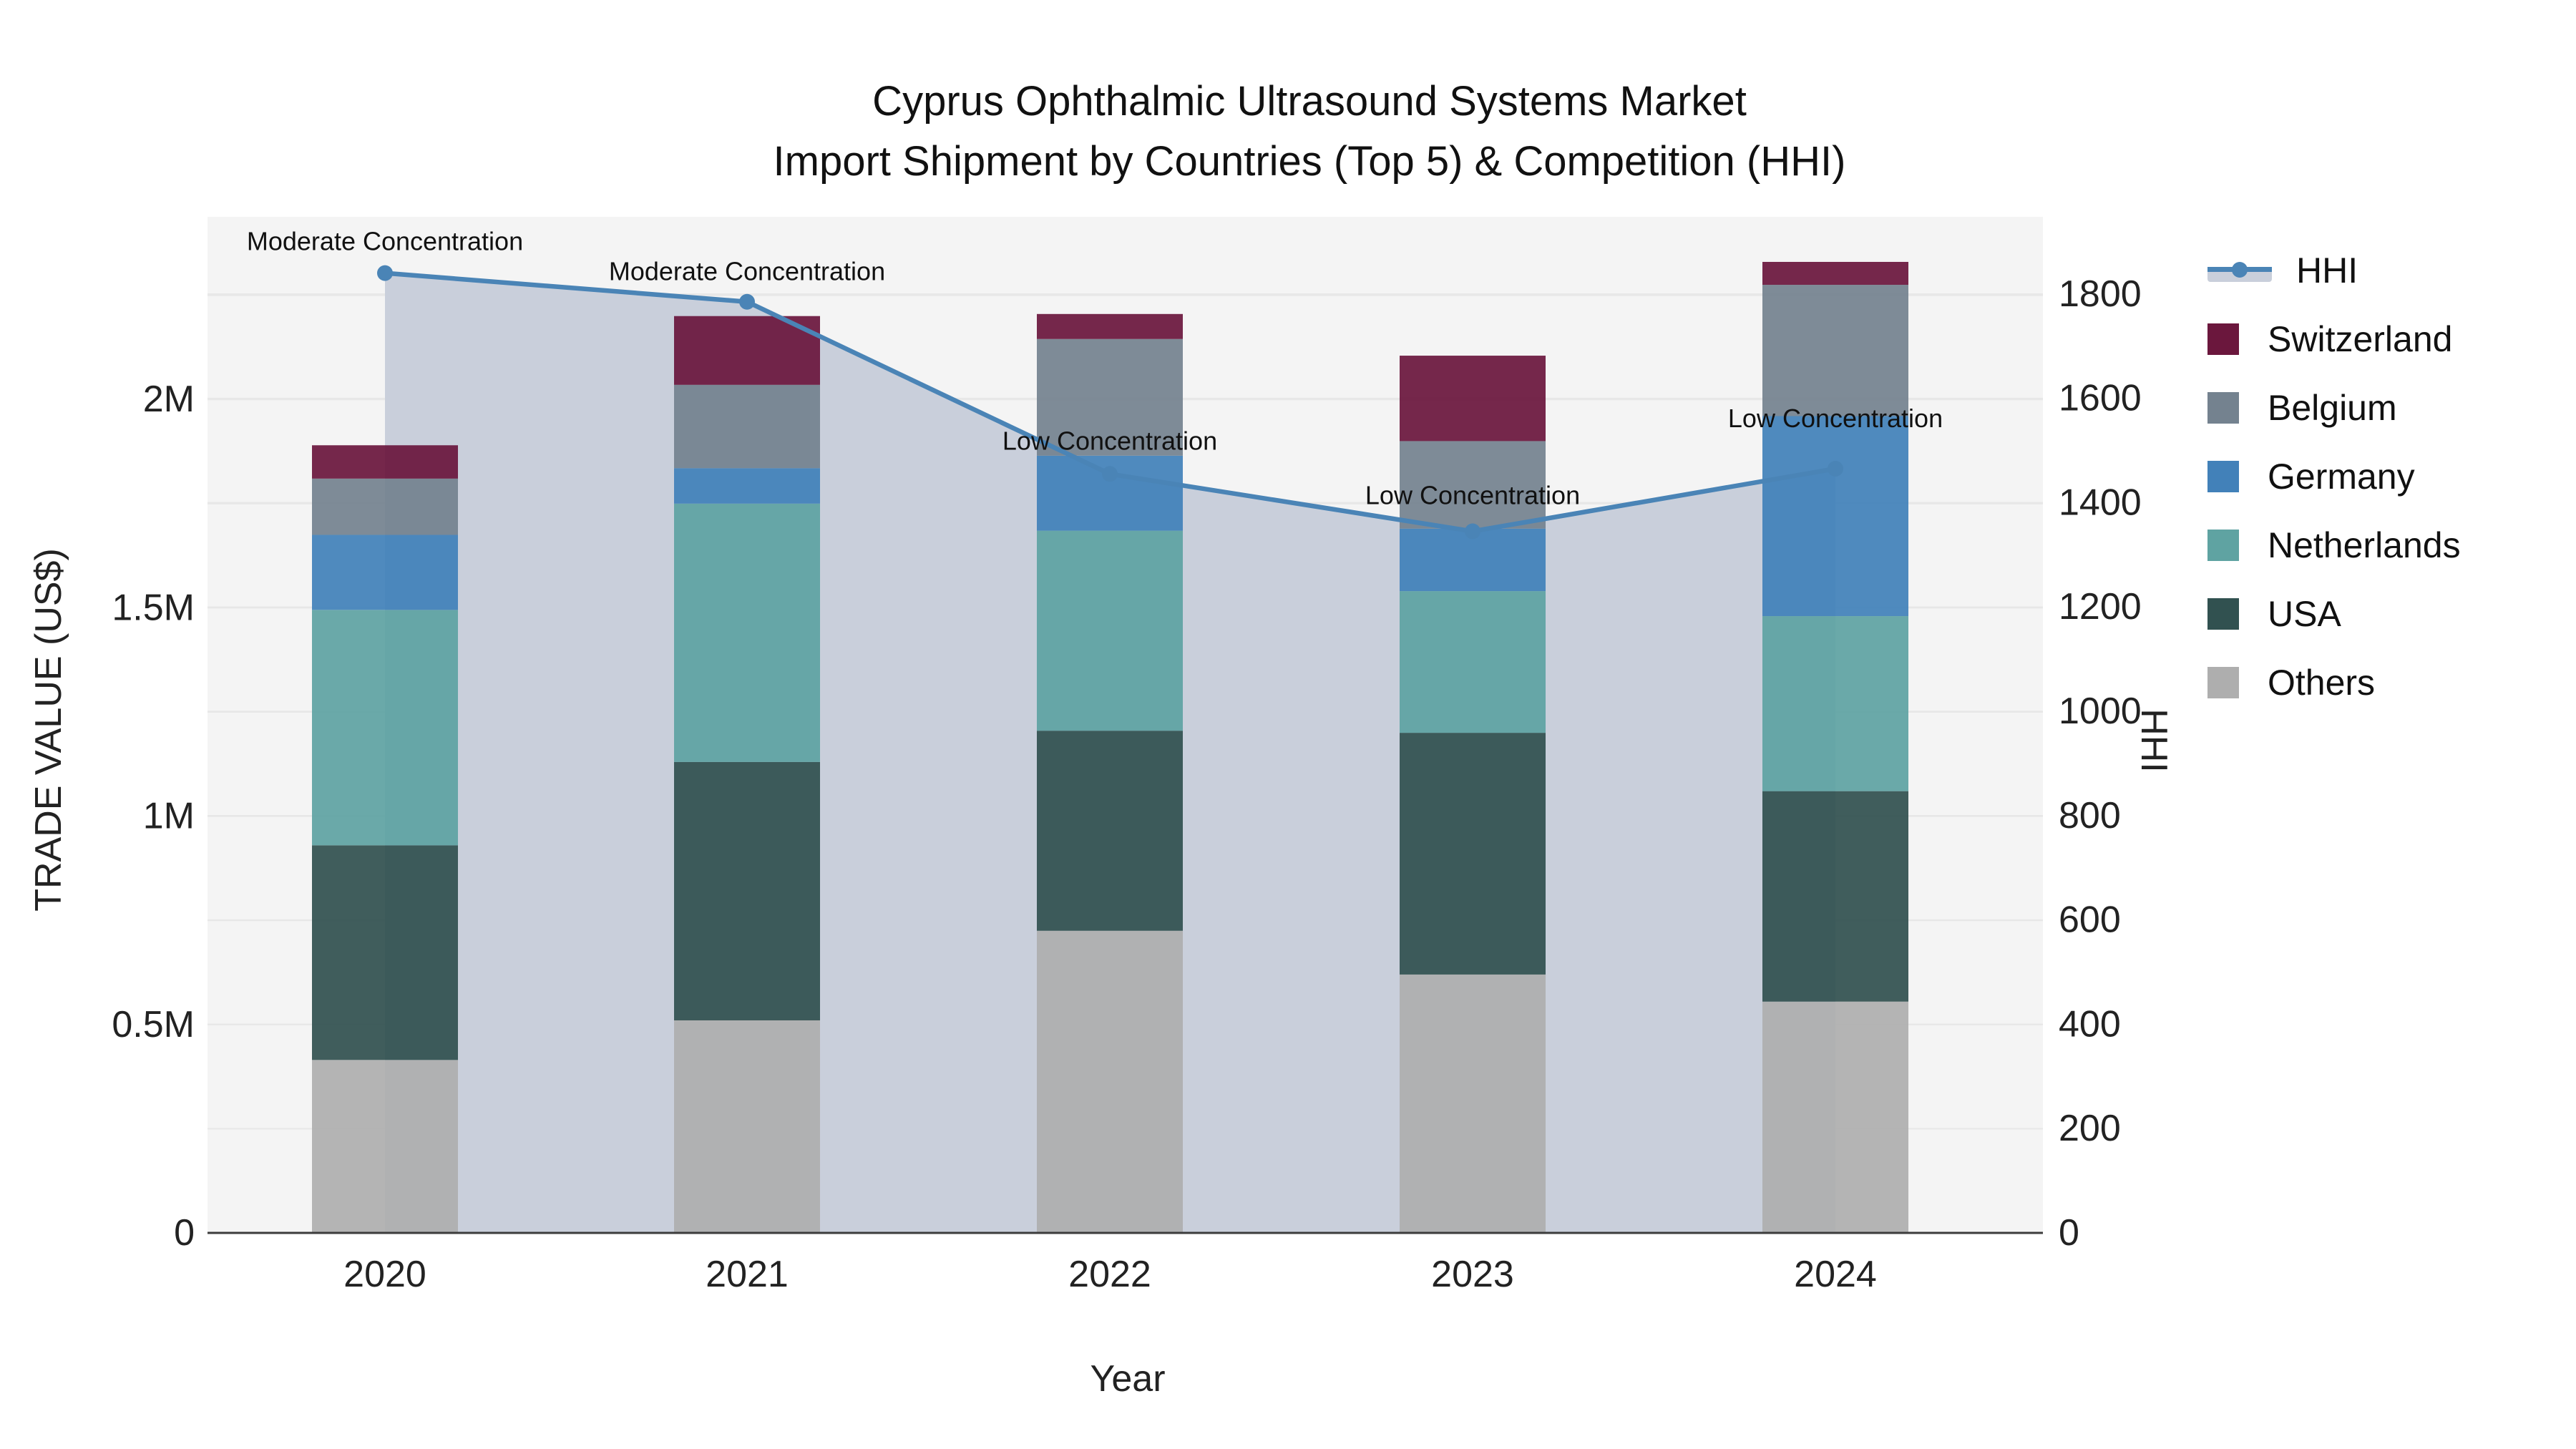 The height and width of the screenshot is (1449, 2576). Describe the element at coordinates (2341, 477) in the screenshot. I see `legend-label-germany: Germany` at that location.